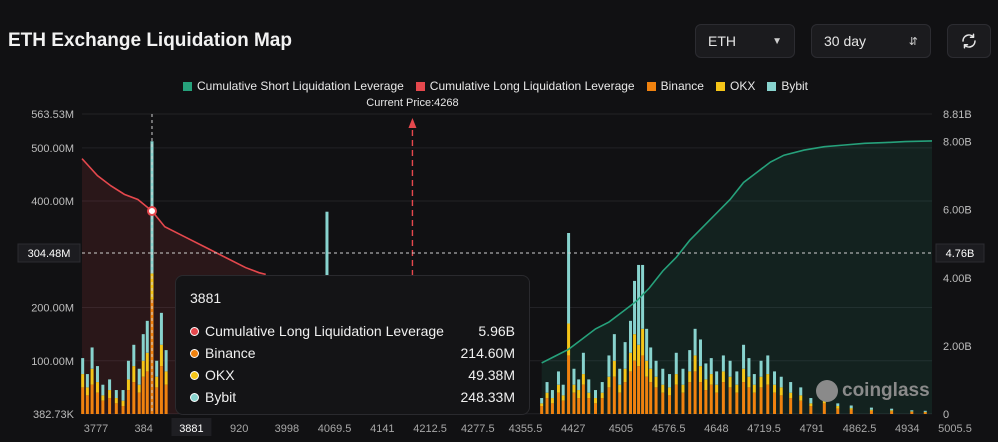 The height and width of the screenshot is (442, 998). Describe the element at coordinates (52, 115) in the screenshot. I see `left-axis-tick-label: 563.53M` at that location.